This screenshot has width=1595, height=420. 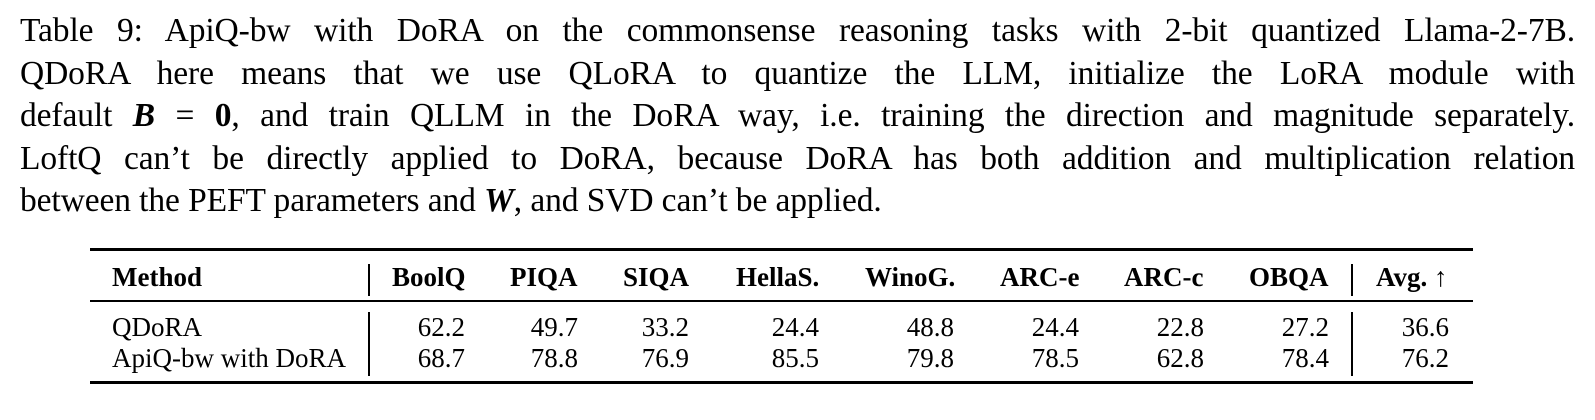 What do you see at coordinates (252, 200) in the screenshot?
I see `caption-line-5-pre: between the PEFT parameters and` at bounding box center [252, 200].